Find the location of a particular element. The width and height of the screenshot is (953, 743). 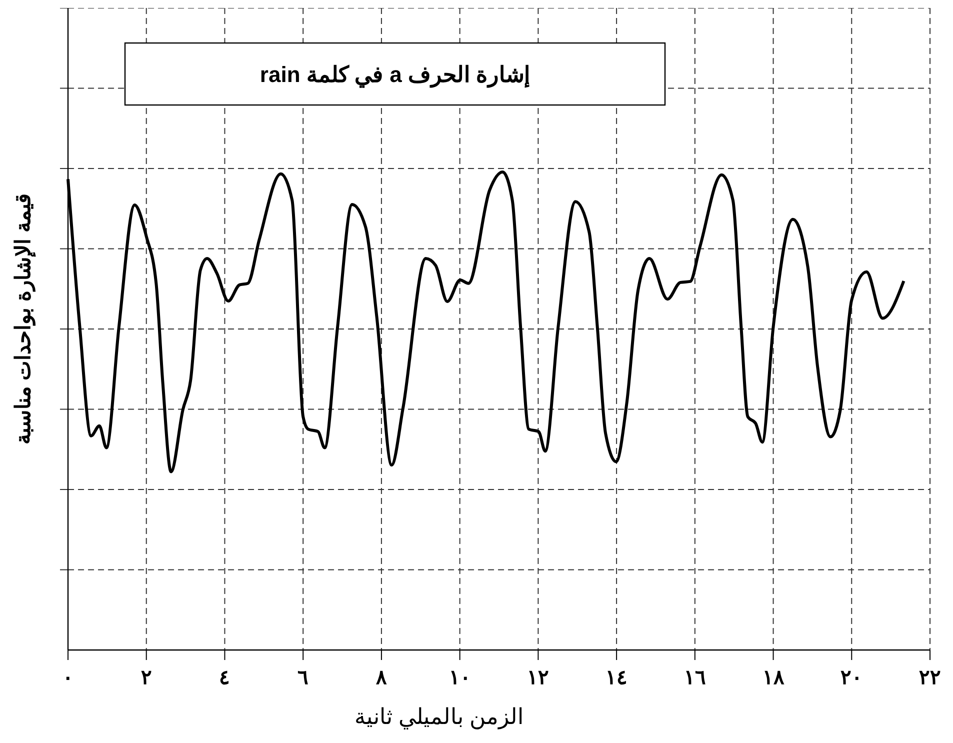

x-tick-label: ٠ is located at coordinates (68, 678).